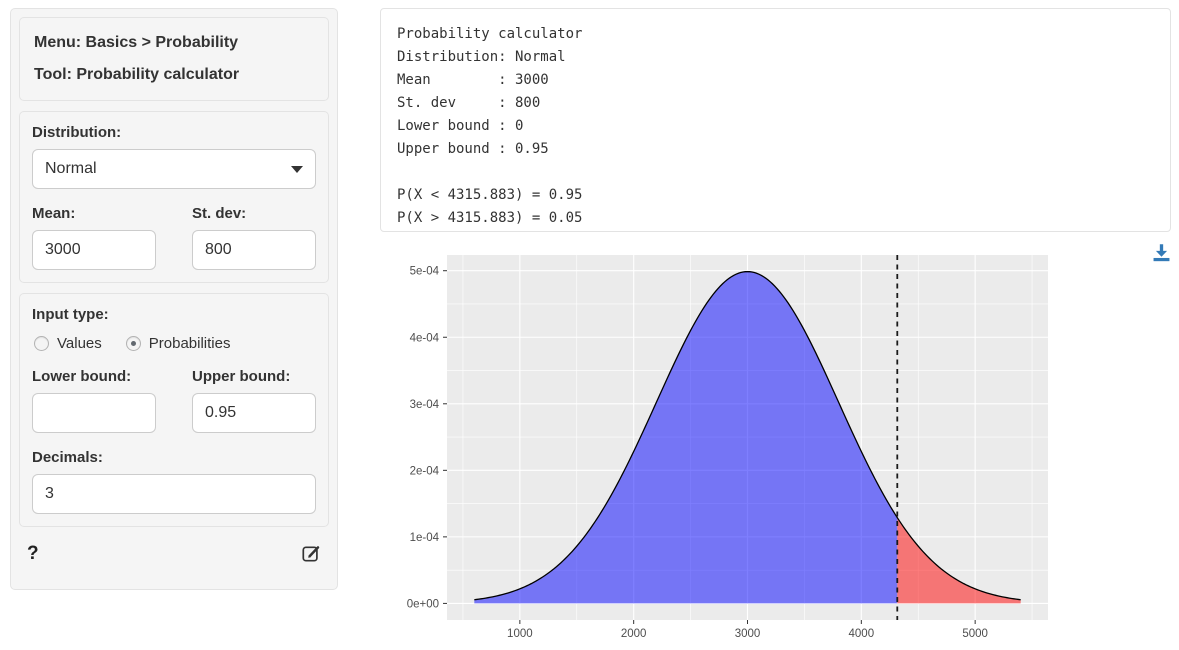 Image resolution: width=1179 pixels, height=650 pixels. What do you see at coordinates (425, 272) in the screenshot?
I see `y-tick-label: 5e-04` at bounding box center [425, 272].